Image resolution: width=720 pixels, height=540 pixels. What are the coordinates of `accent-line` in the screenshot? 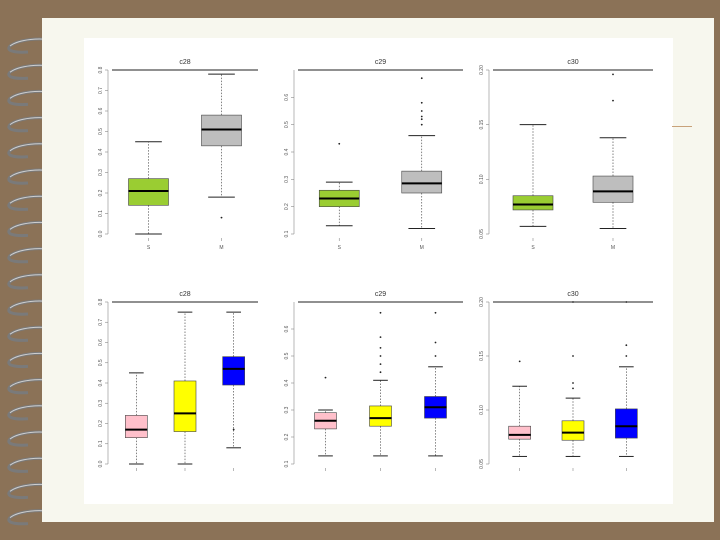 It's located at (682, 126).